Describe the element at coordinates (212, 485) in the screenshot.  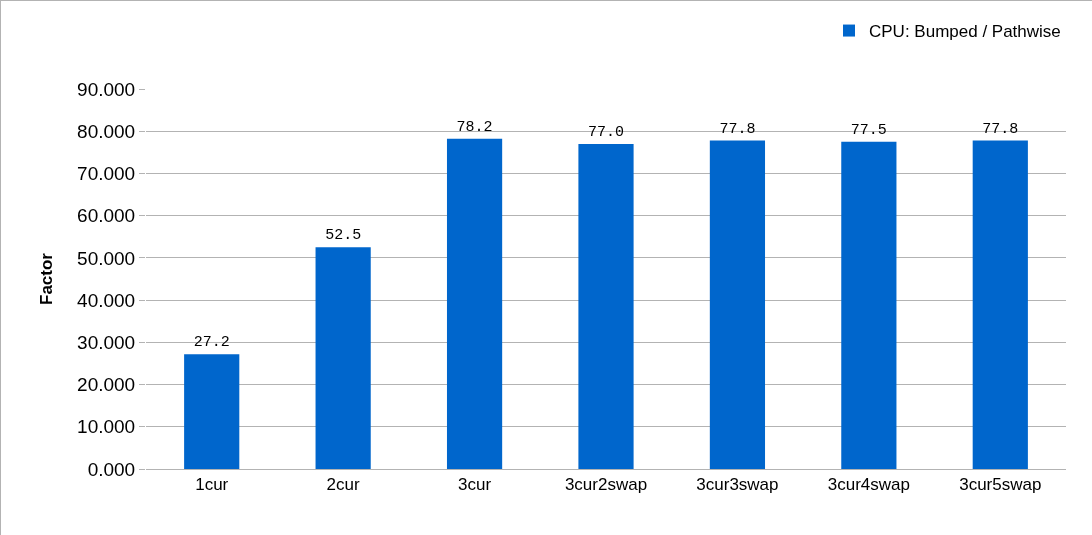
I see `x-tick-label: 1cur` at that location.